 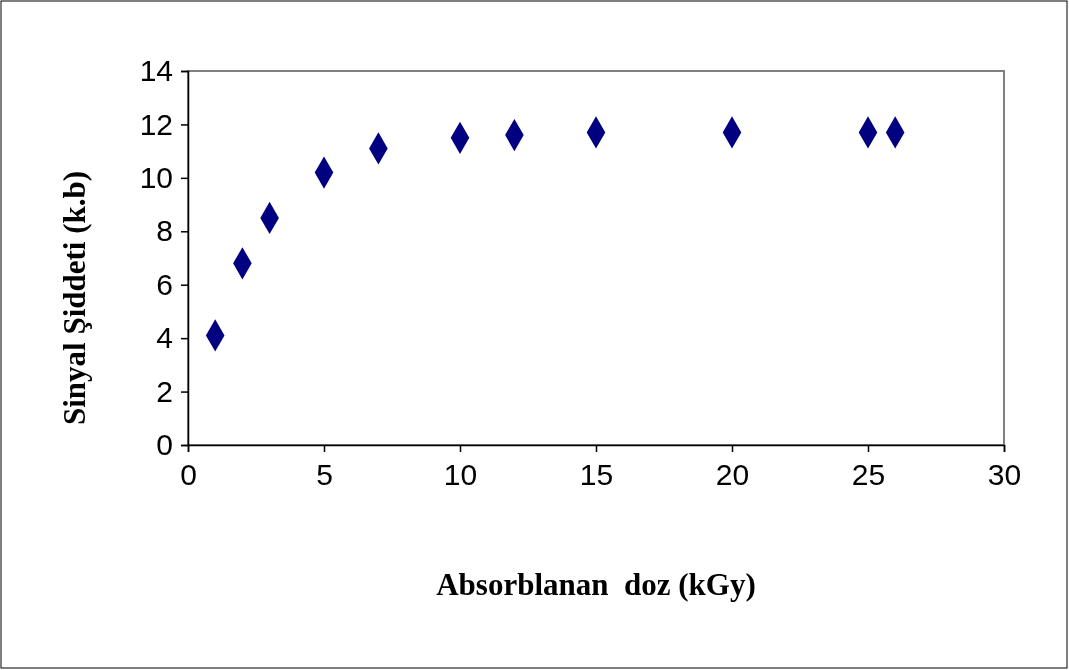 I want to click on y-tick-label: 6, so click(x=164, y=284).